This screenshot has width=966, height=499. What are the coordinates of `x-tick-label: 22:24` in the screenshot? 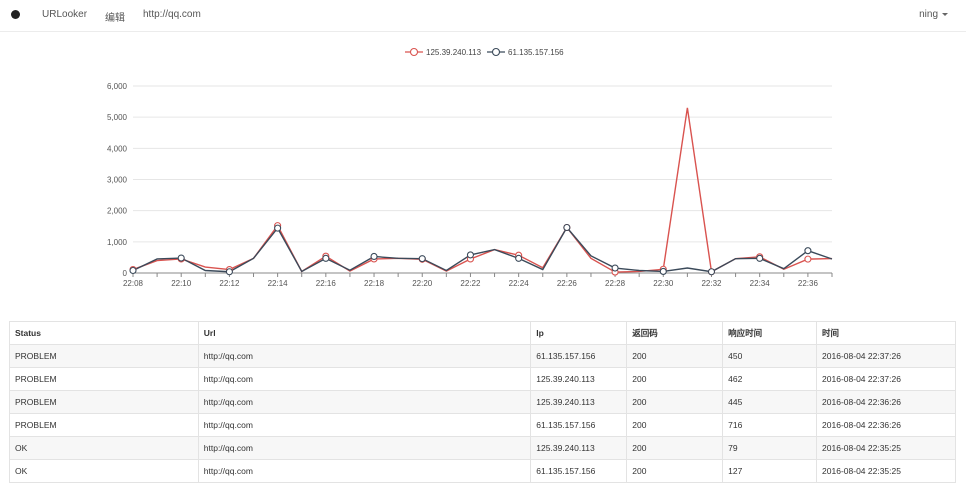 It's located at (519, 283).